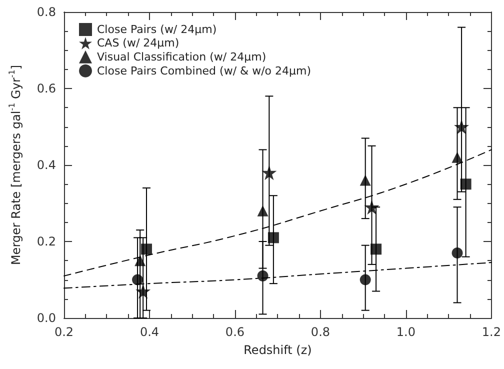 The height and width of the screenshot is (369, 504). I want to click on legend-label: Close Pairs Combined (w/ & w/o 24μm), so click(204, 71).